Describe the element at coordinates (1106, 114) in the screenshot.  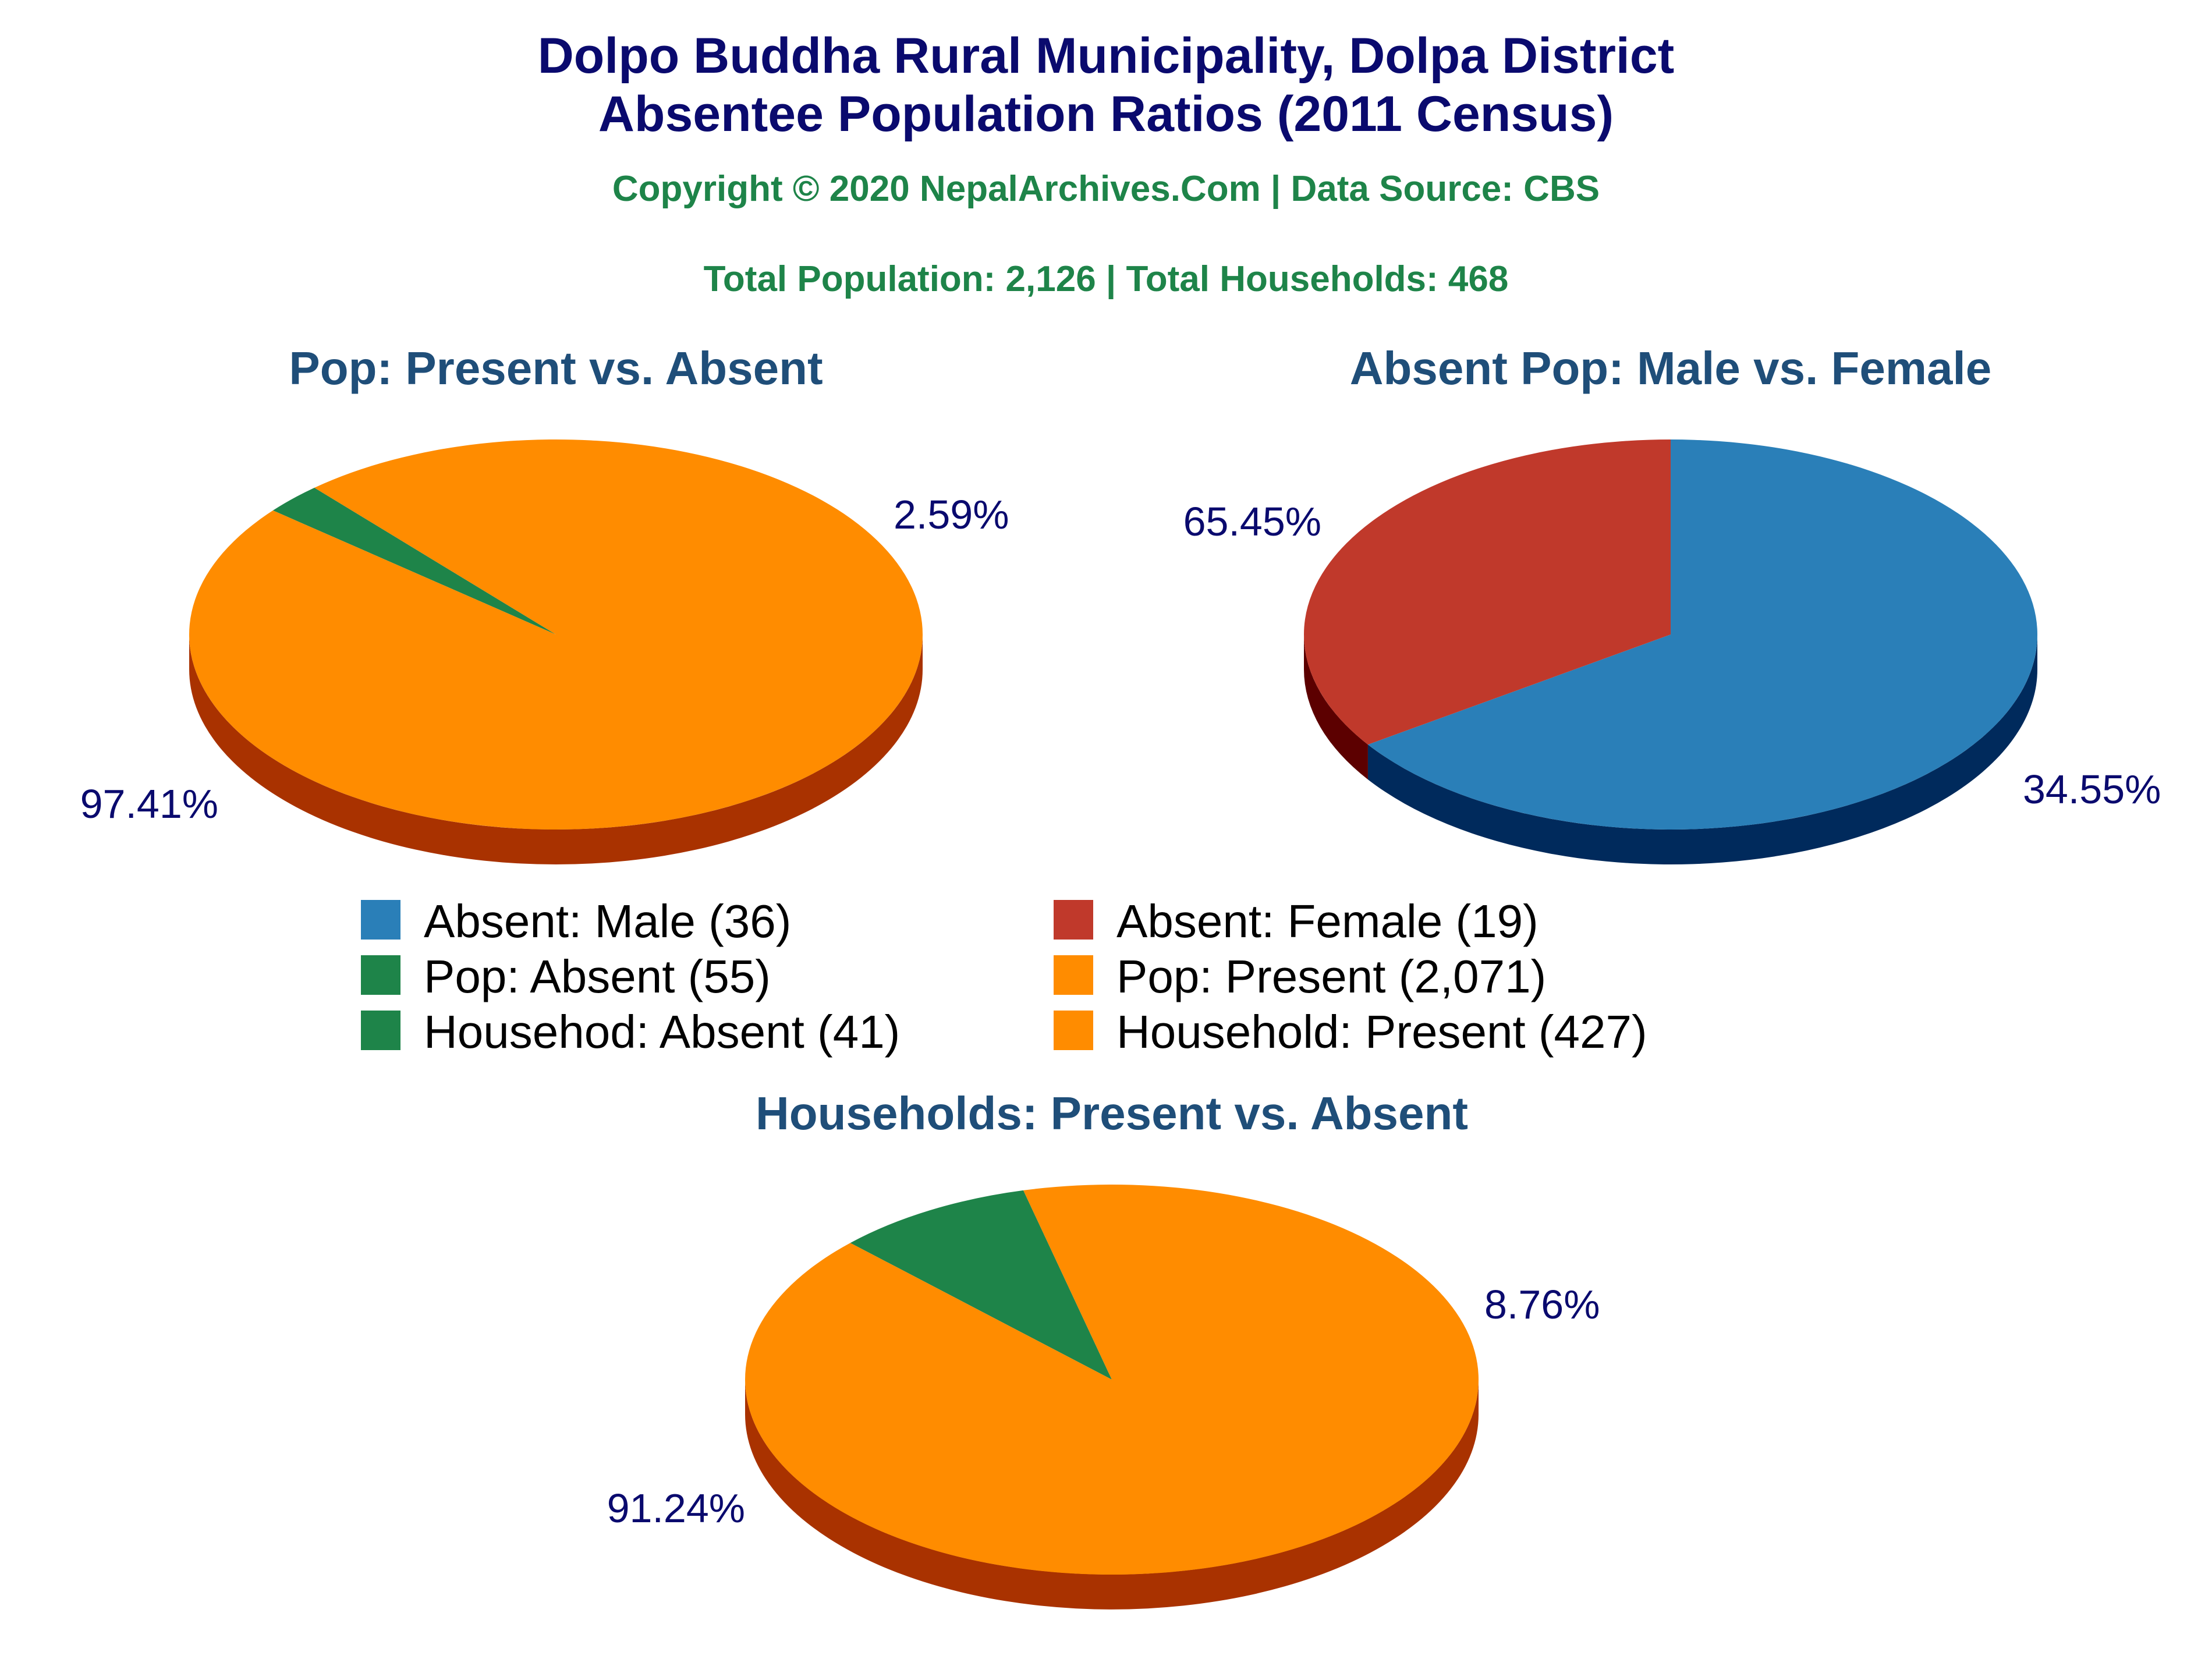
I see `chart-title-line2: Absentee Population Ratios (2011 Census)` at that location.